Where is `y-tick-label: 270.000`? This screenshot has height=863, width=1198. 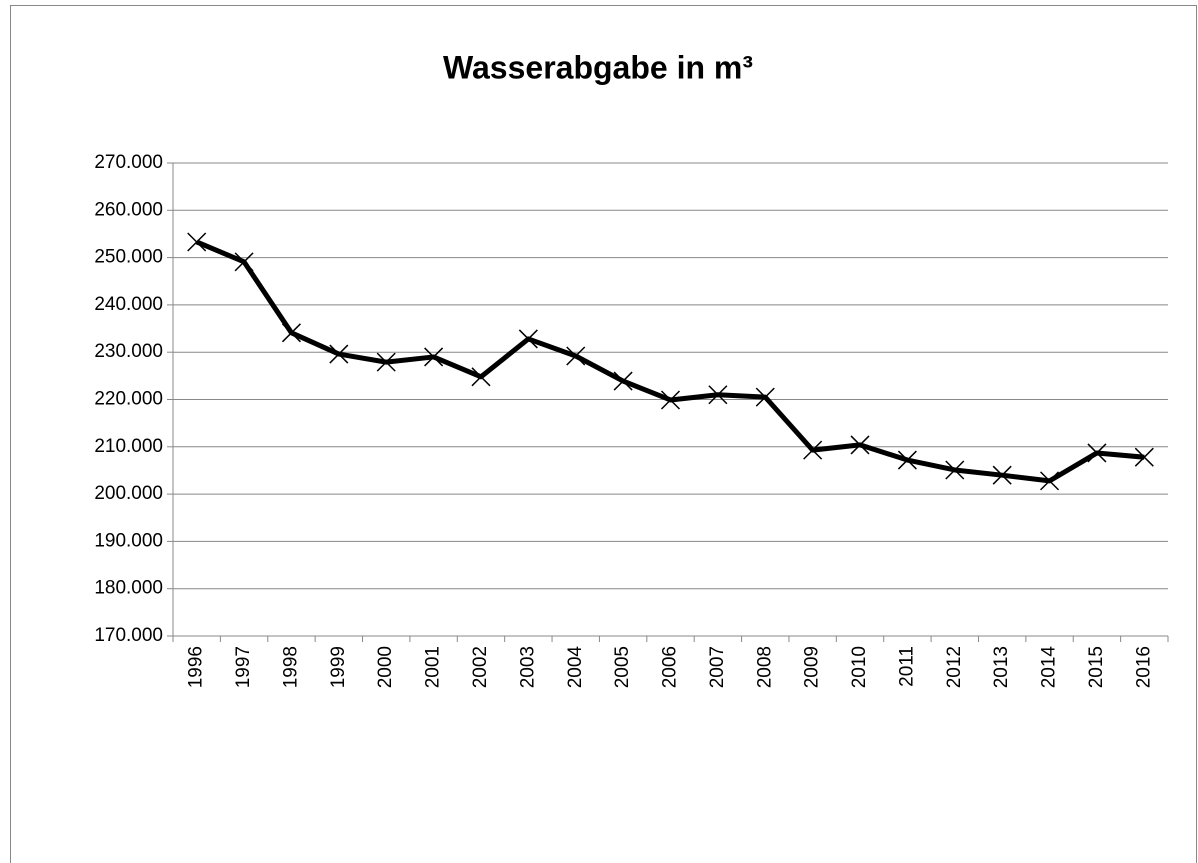
y-tick-label: 270.000 is located at coordinates (128, 162).